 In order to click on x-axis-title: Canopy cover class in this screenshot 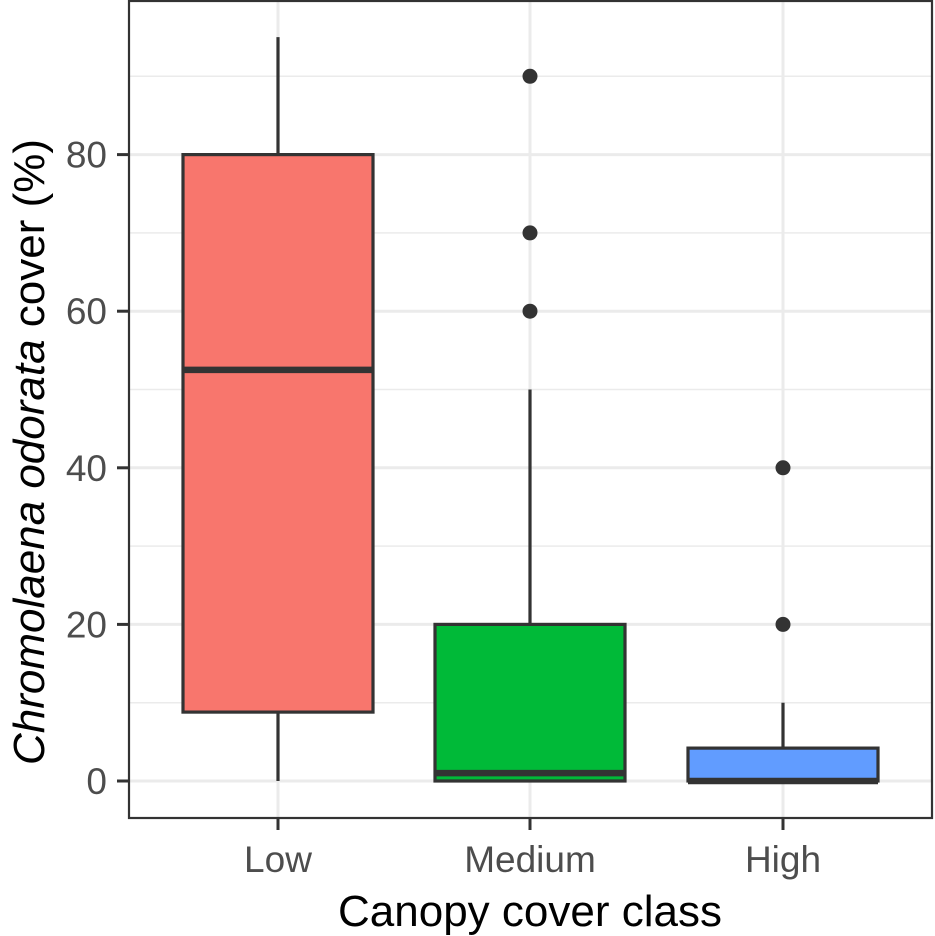, I will do `click(530, 911)`.